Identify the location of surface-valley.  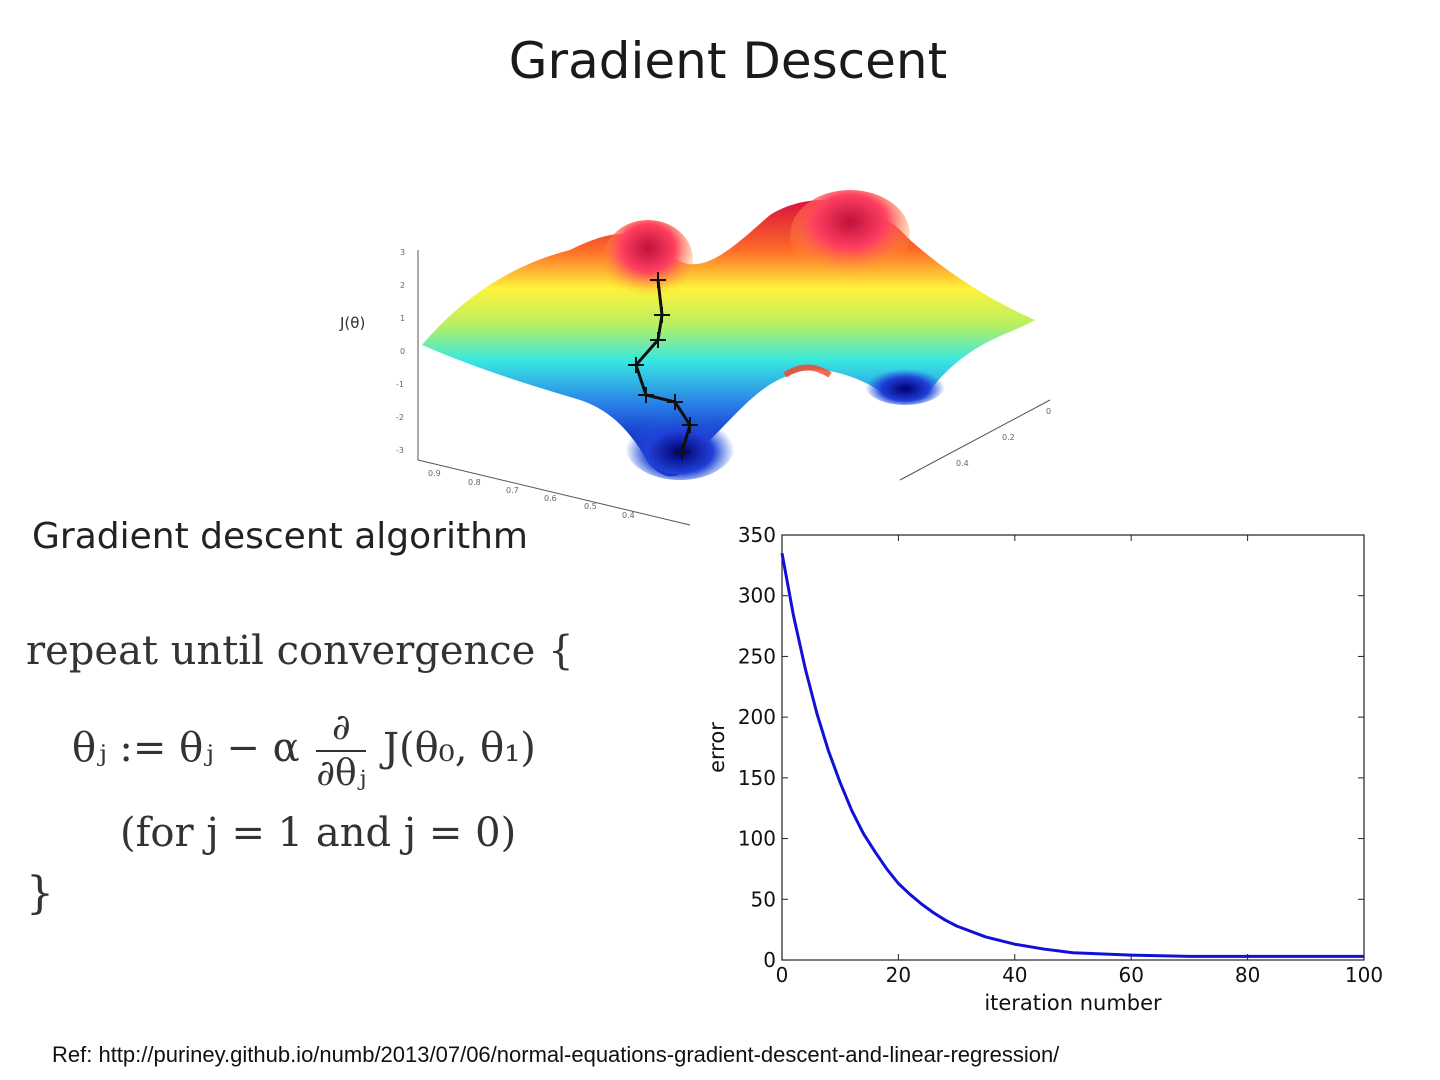
(680, 445).